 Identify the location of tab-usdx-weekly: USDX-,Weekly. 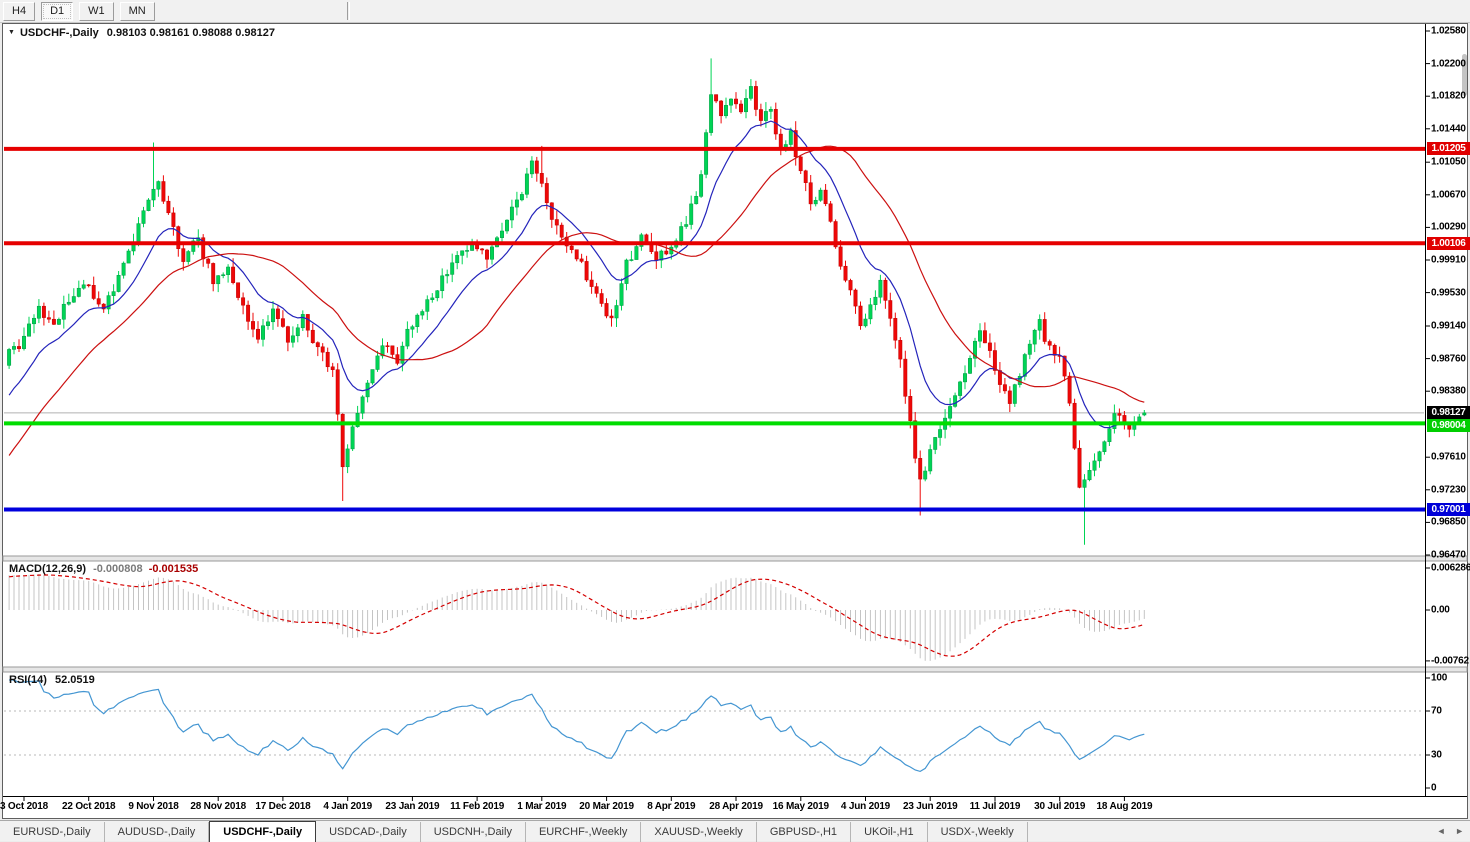
(978, 832).